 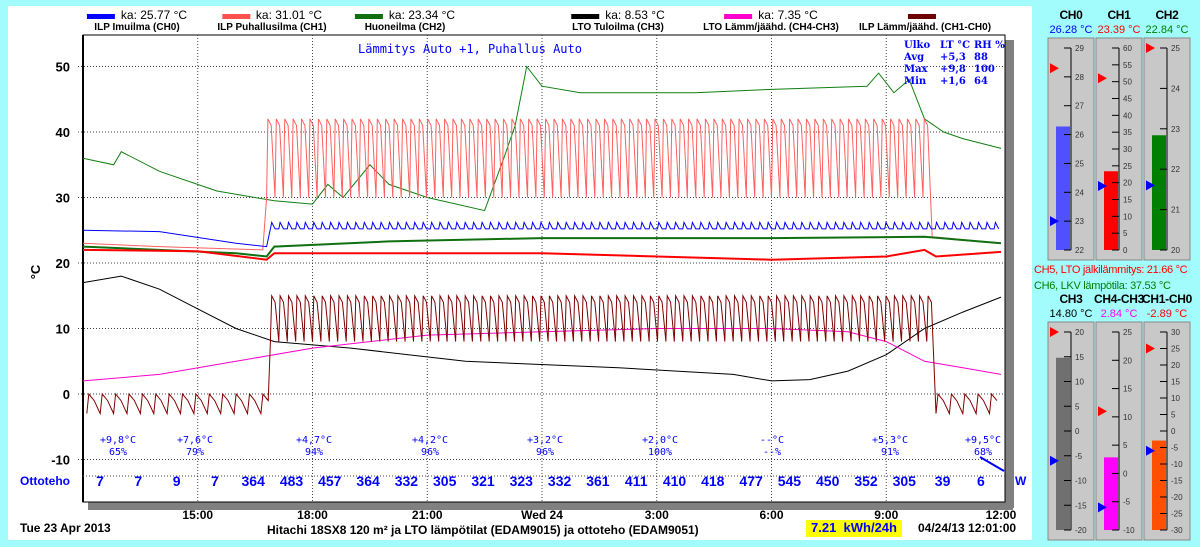 What do you see at coordinates (828, 481) in the screenshot?
I see `power-value: 450` at bounding box center [828, 481].